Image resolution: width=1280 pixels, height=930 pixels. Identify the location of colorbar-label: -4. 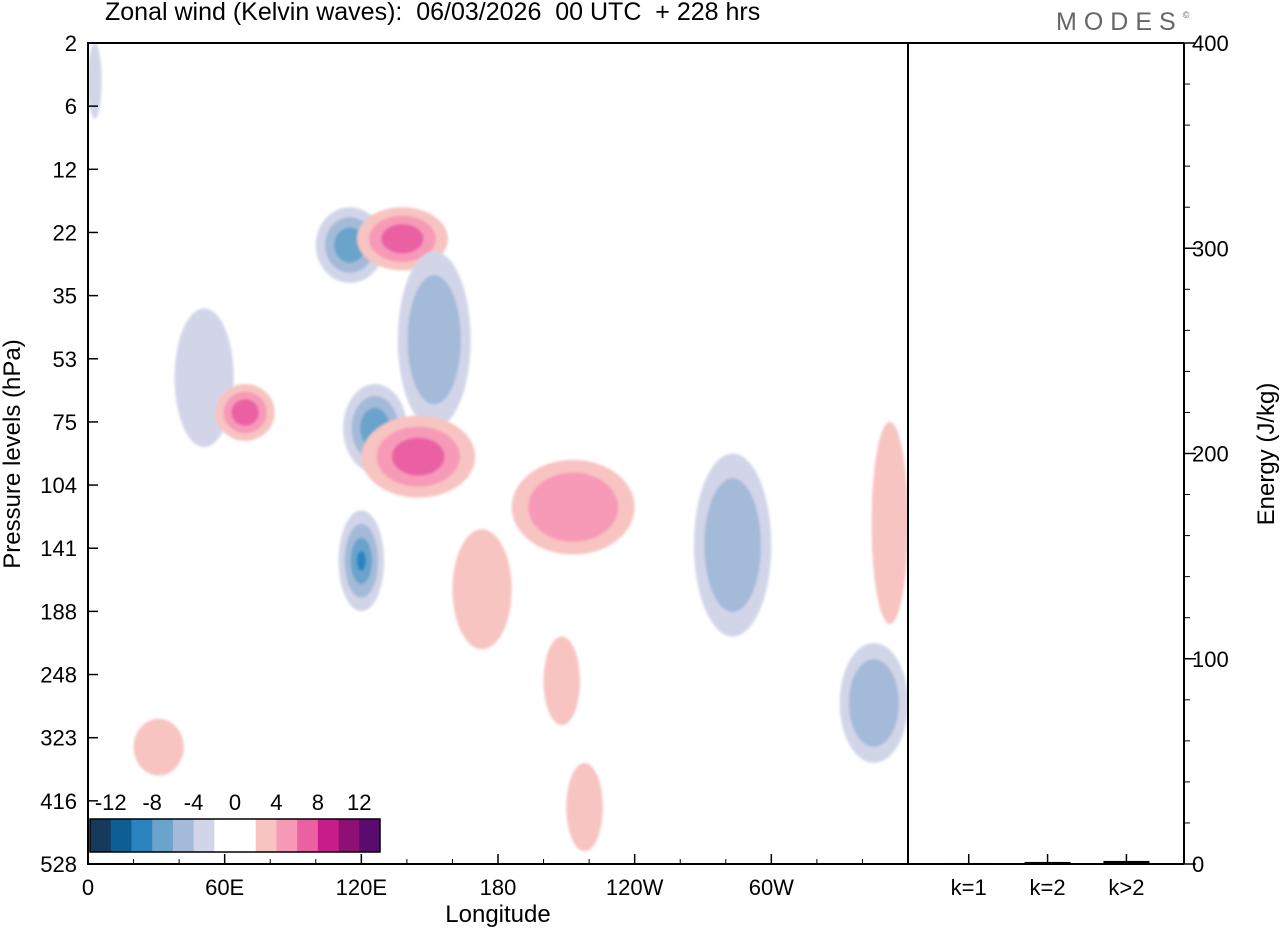
(194, 802).